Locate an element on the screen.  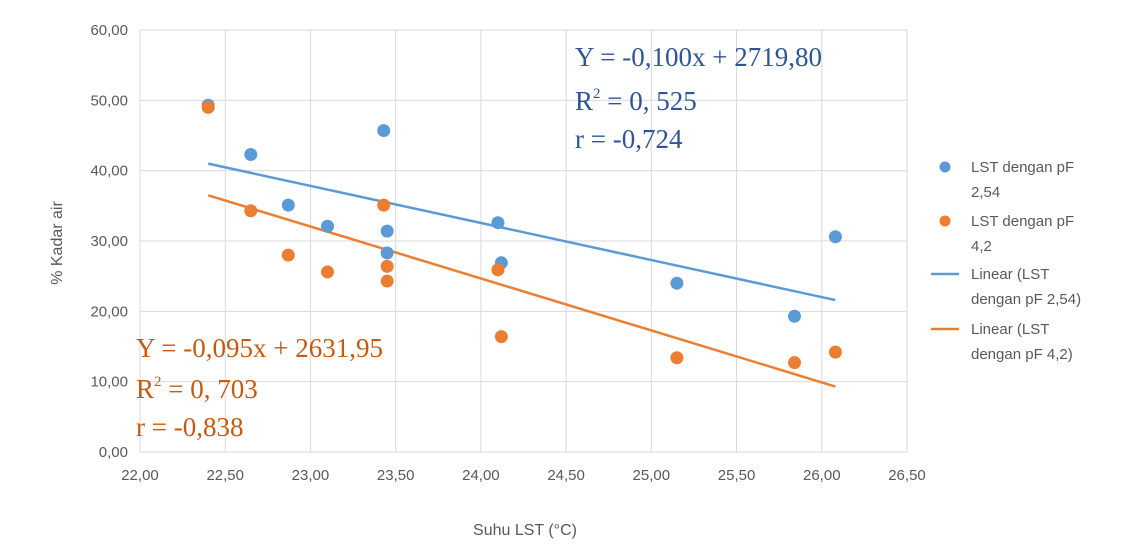
x-axis-title: Suhu LST (°C) is located at coordinates (525, 530).